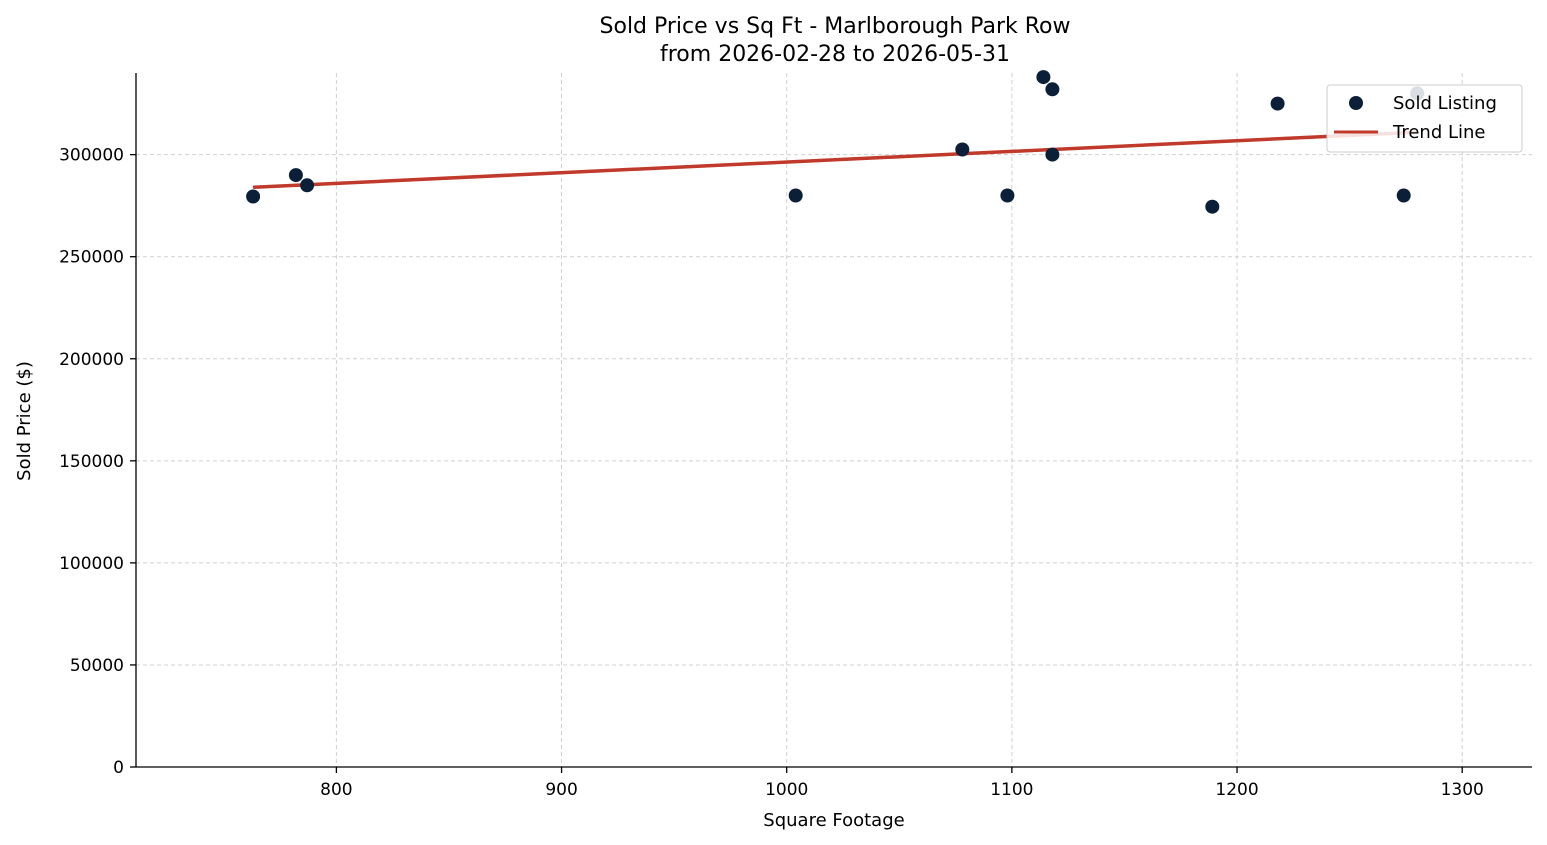 The width and height of the screenshot is (1547, 845). I want to click on legend-label-trend-line: Trend Line, so click(1439, 132).